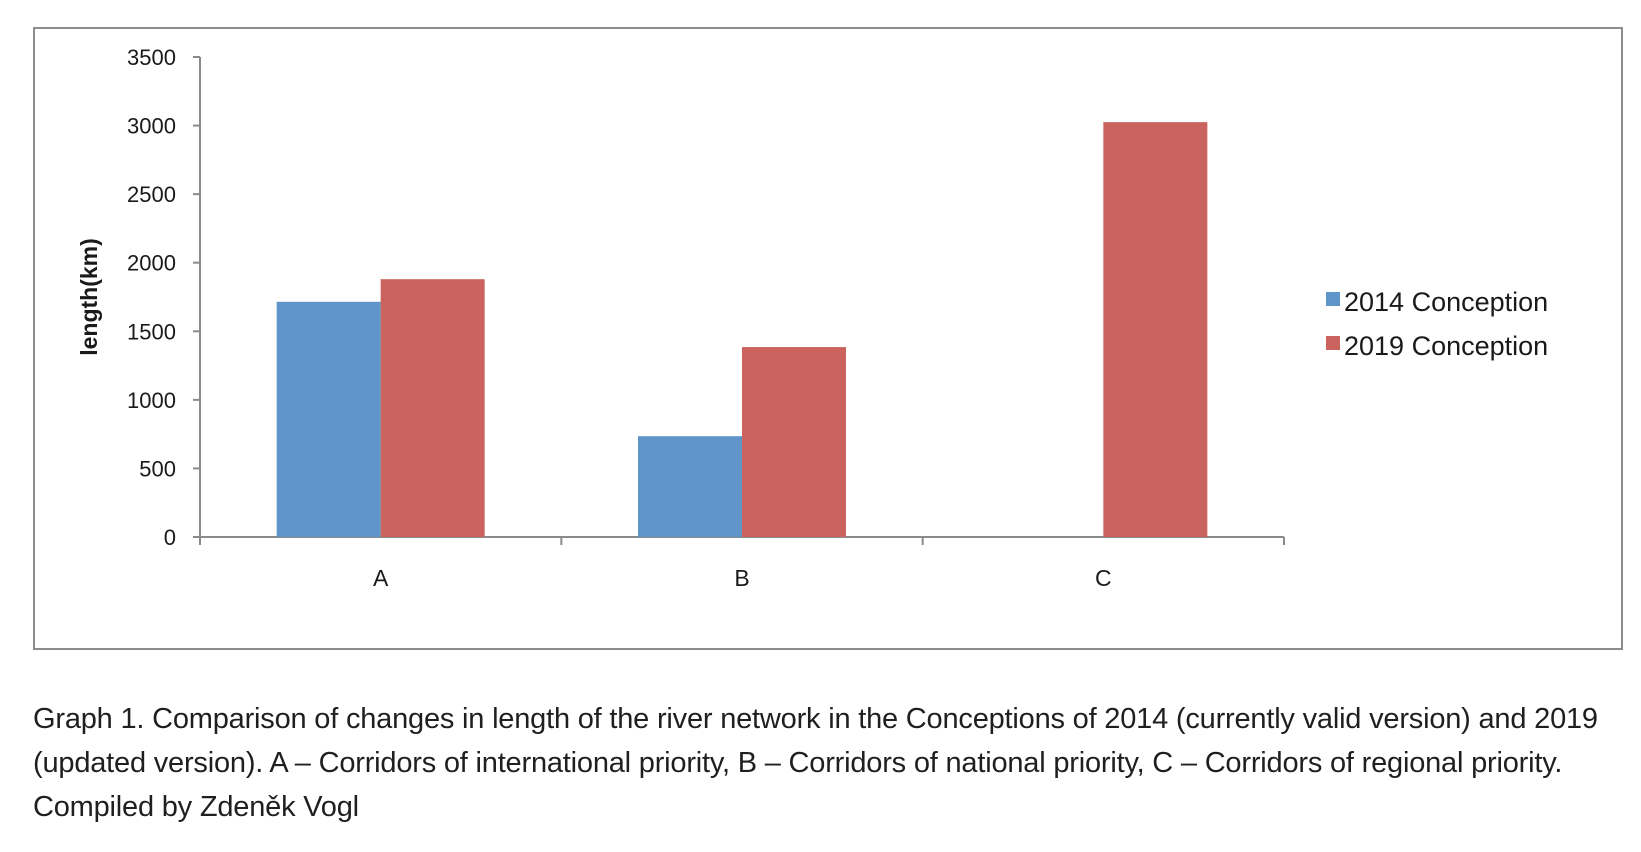  Describe the element at coordinates (1446, 302) in the screenshot. I see `legend-label: 2014 Conception` at that location.